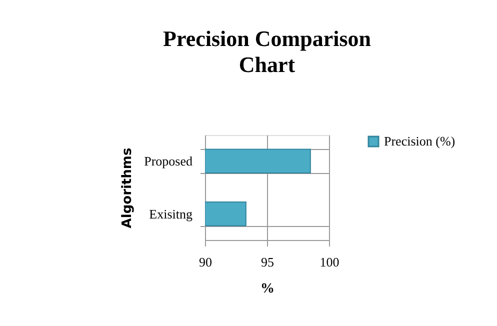 The image size is (497, 326). Describe the element at coordinates (205, 262) in the screenshot. I see `x-tick-label: 90` at that location.